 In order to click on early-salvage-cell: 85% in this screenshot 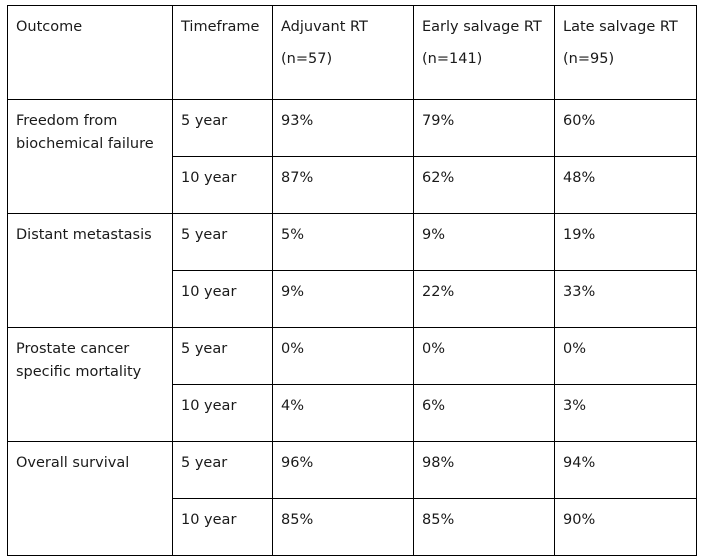, I will do `click(484, 527)`.